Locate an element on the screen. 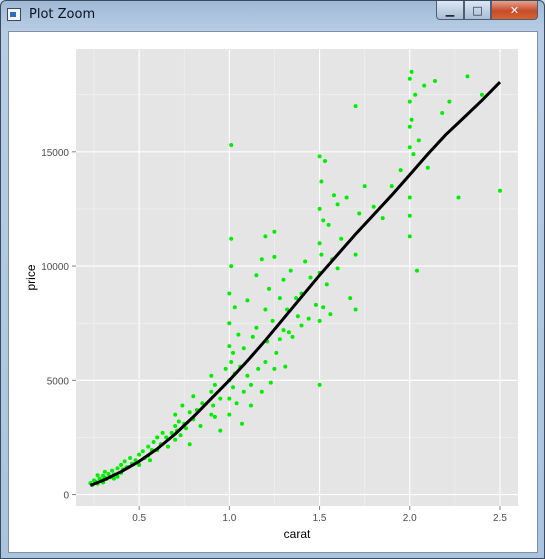  close-button: ✕ is located at coordinates (514, 10).